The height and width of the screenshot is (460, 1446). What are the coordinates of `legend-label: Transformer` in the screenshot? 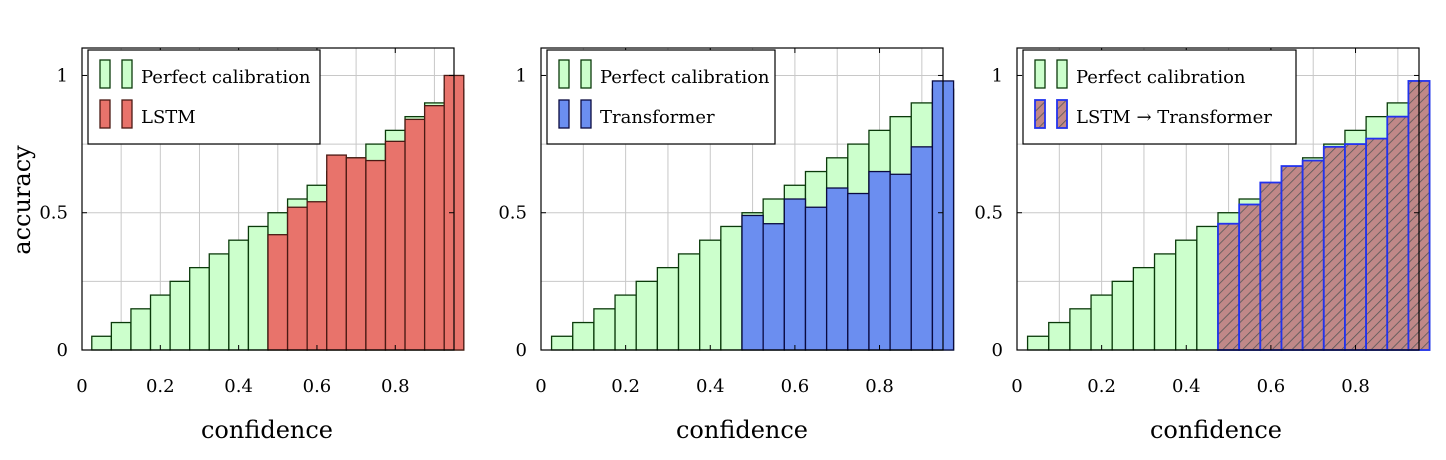 It's located at (657, 117).